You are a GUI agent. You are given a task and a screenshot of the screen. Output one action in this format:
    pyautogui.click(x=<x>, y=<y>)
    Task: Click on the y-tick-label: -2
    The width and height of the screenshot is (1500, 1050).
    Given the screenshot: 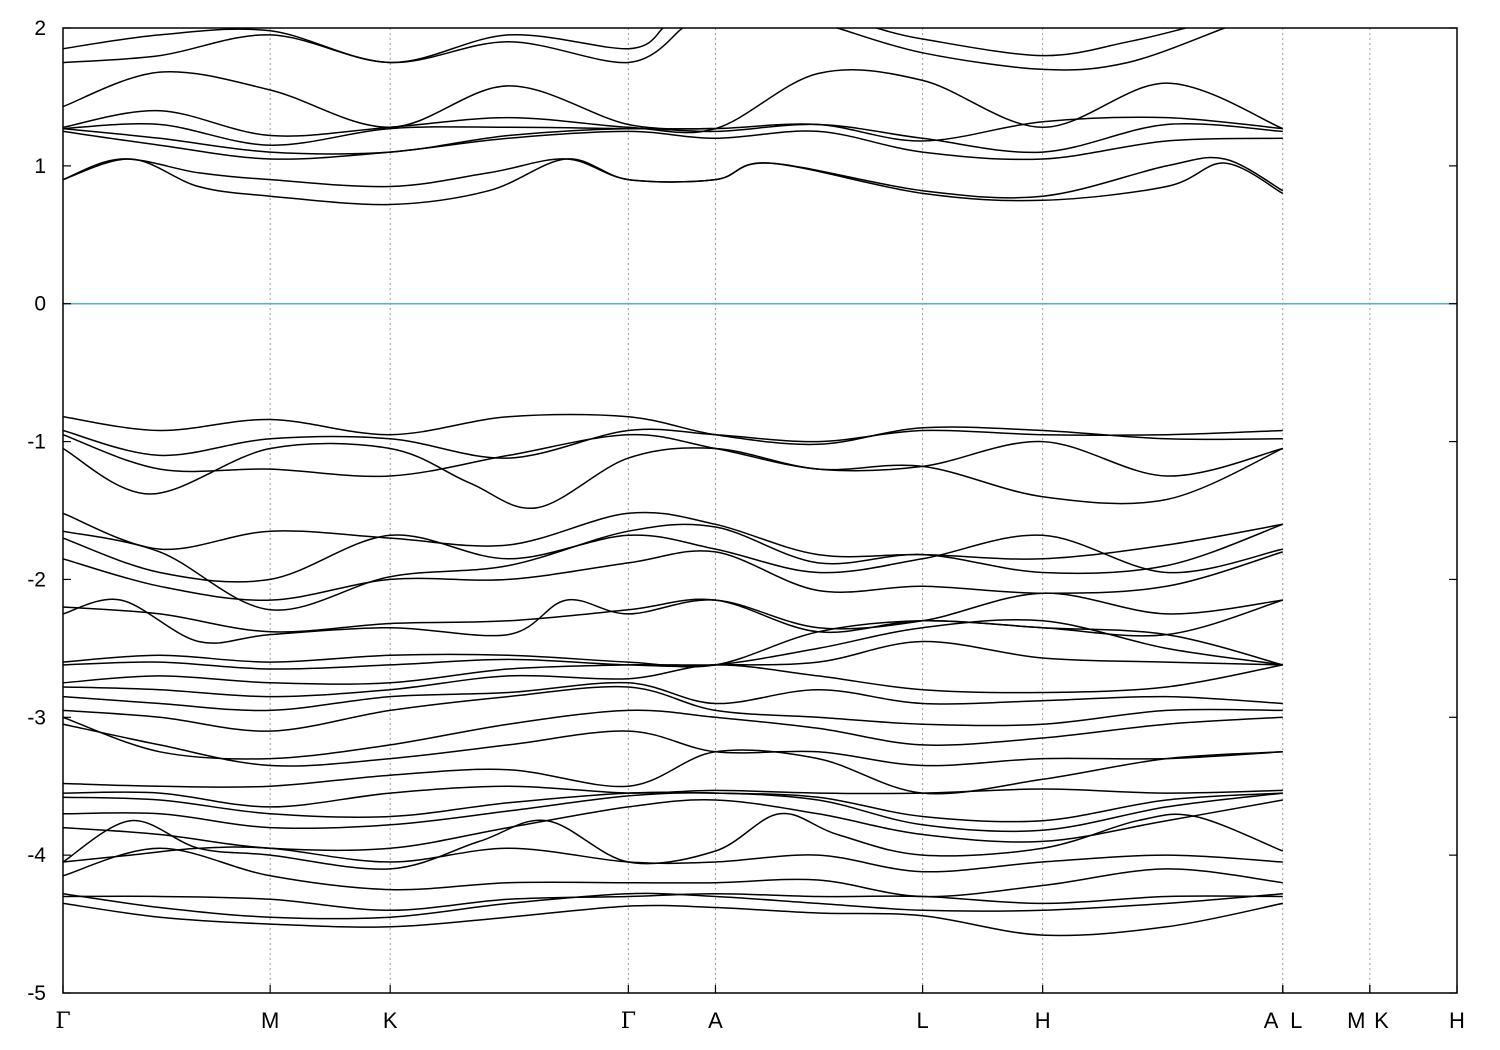 What is the action you would take?
    pyautogui.click(x=36, y=579)
    